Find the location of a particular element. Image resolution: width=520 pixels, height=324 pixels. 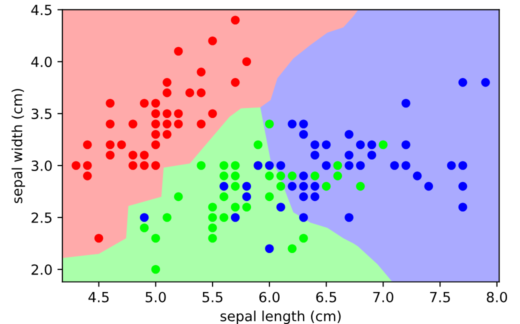

y-tick-label: 4.0 is located at coordinates (41, 62).